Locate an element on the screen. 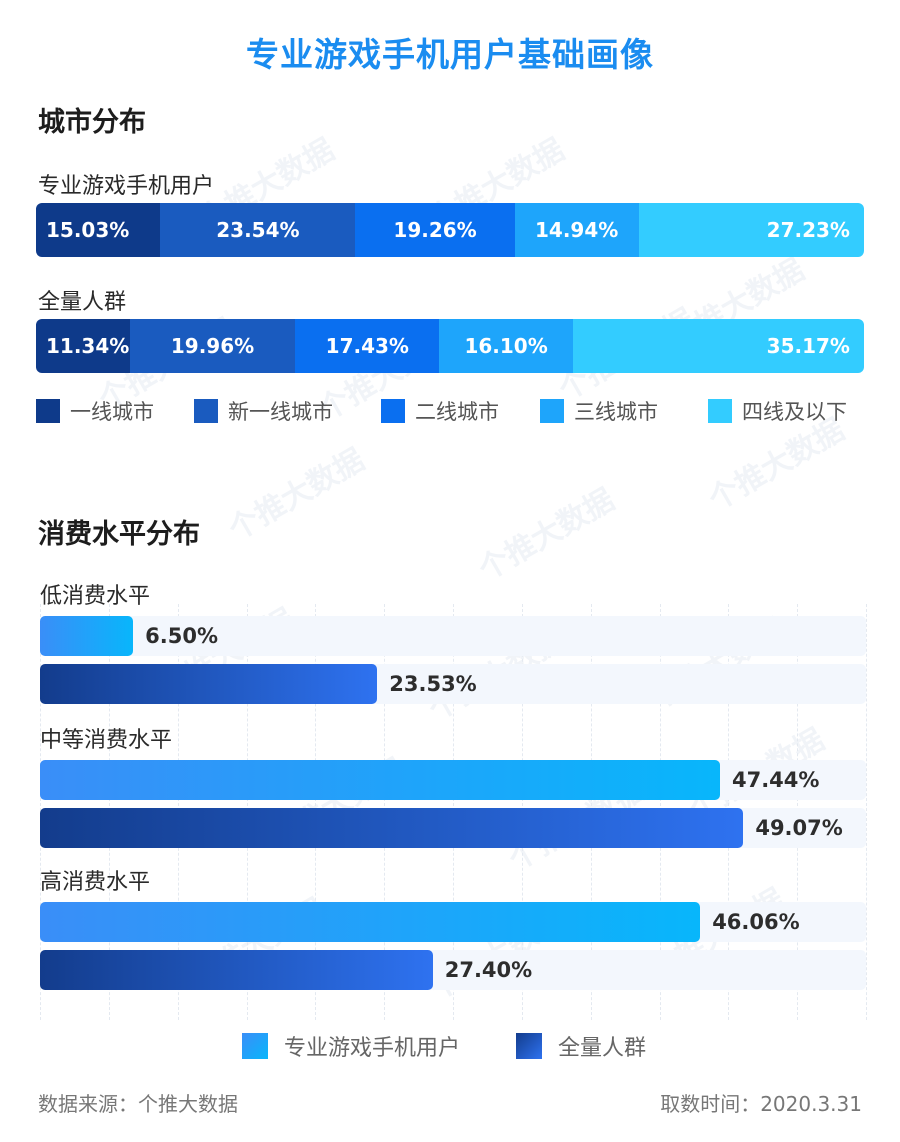 The image size is (900, 1142). bar-all-users-mid is located at coordinates (392, 828).